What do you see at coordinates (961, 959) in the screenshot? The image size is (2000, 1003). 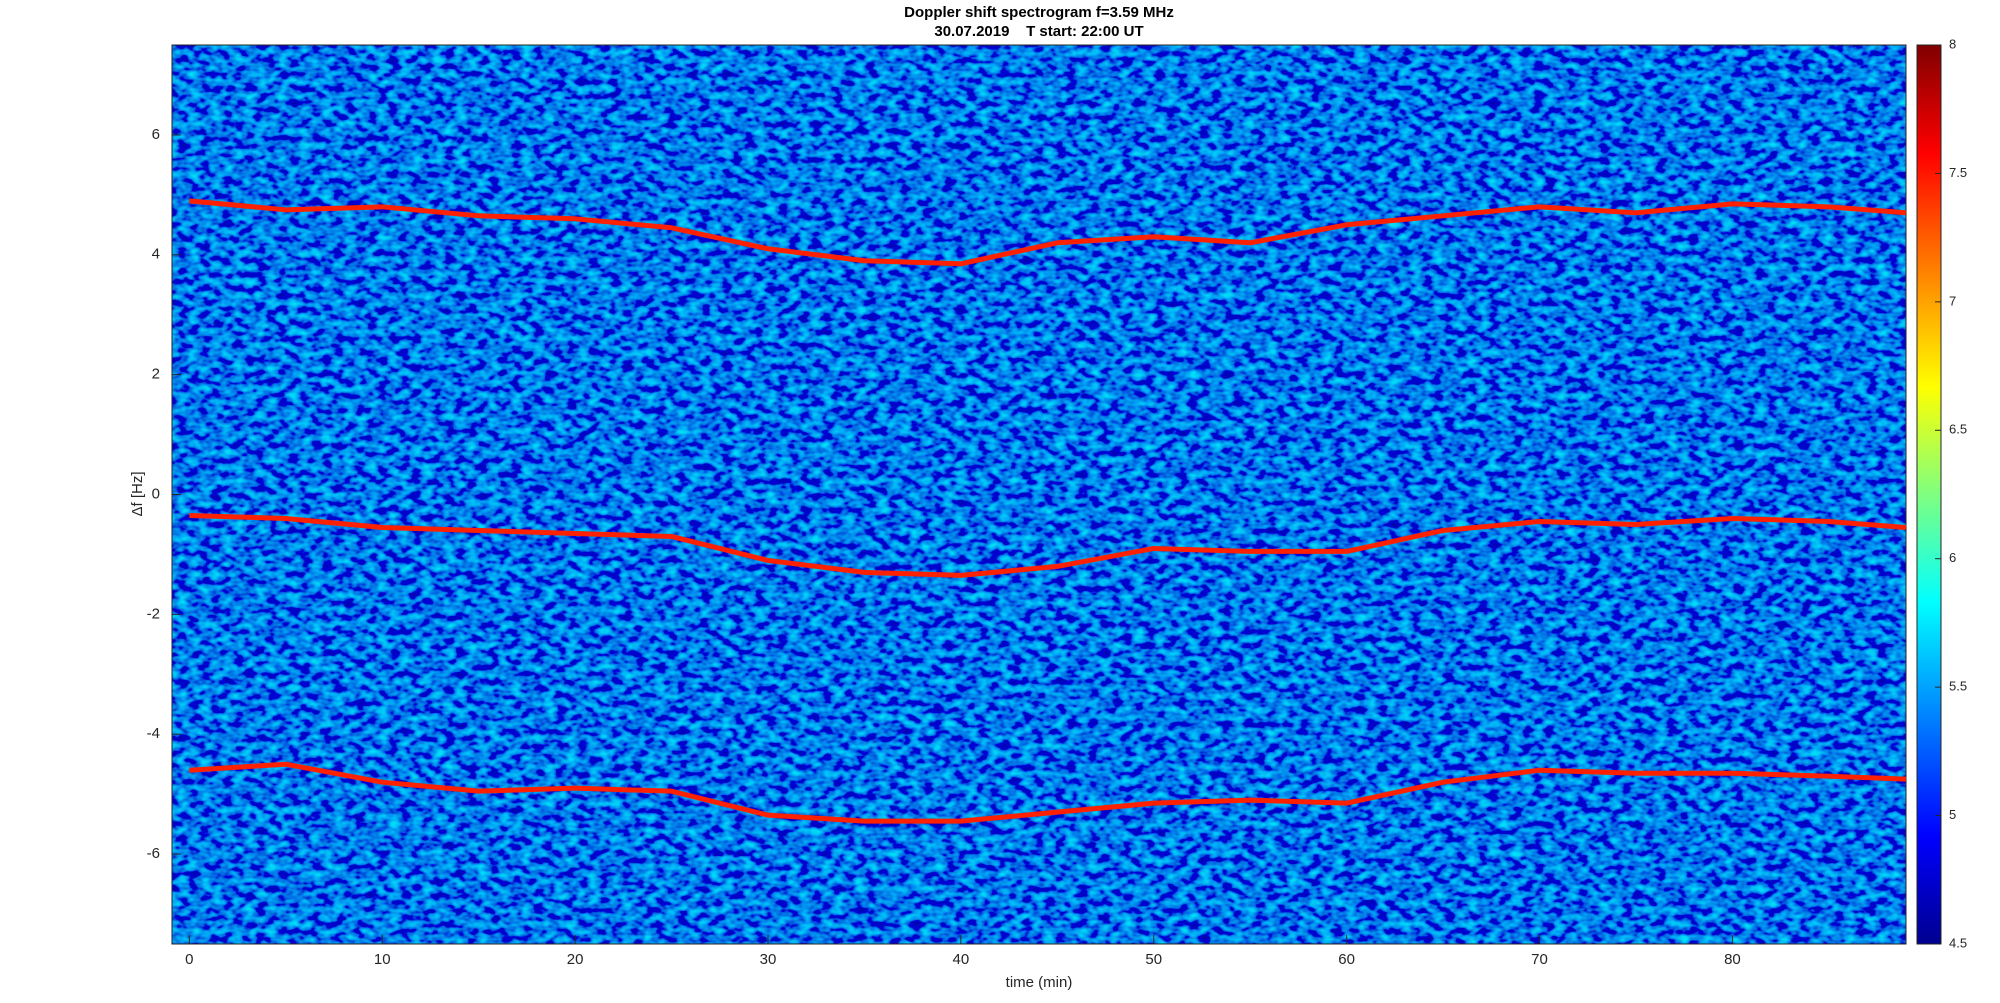 I see `x-tick-label: 40` at bounding box center [961, 959].